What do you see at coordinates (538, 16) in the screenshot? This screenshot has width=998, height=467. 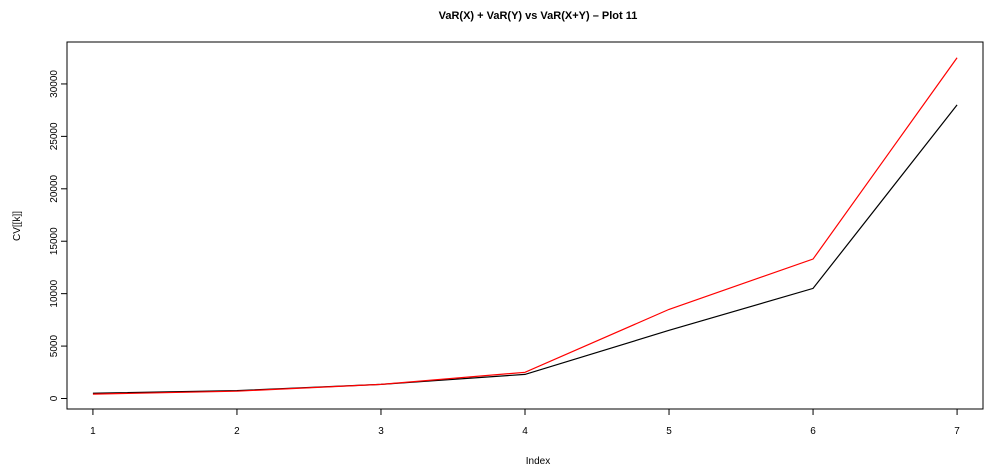 I see `chart-title: VaR(X) + VaR(Y) vs VaR(X+Y) – Plot 11` at bounding box center [538, 16].